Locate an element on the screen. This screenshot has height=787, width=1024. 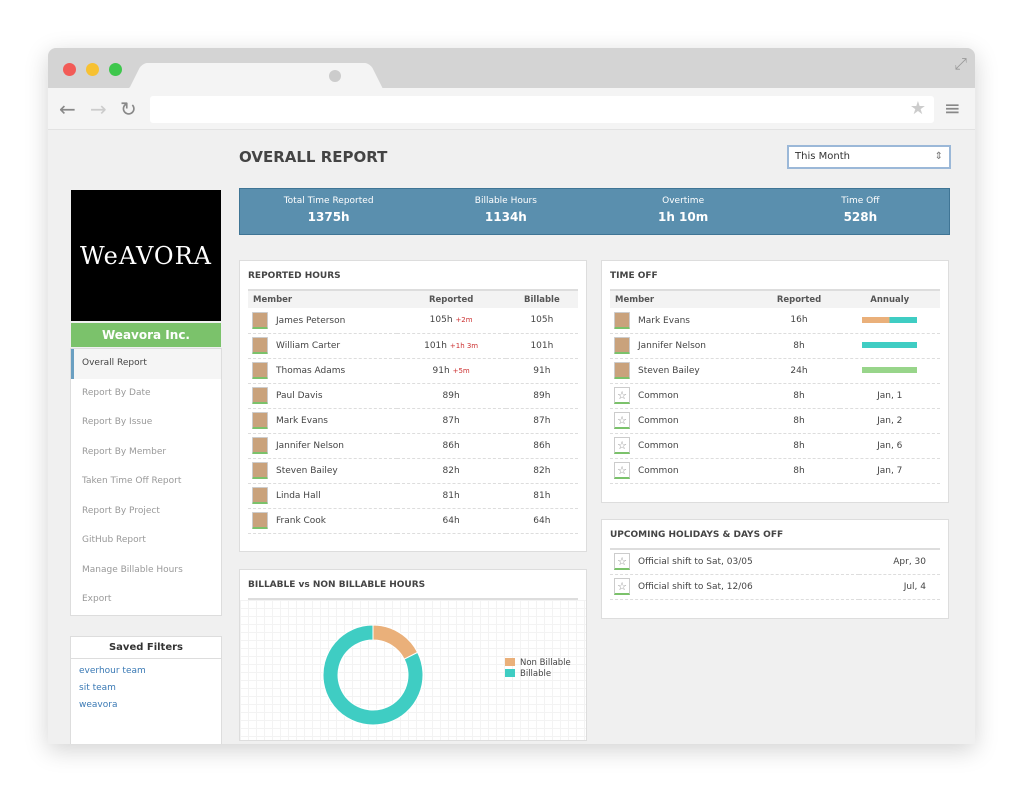
table-row: ☆ Common 8h Jan, 7 is located at coordinates (775, 471).